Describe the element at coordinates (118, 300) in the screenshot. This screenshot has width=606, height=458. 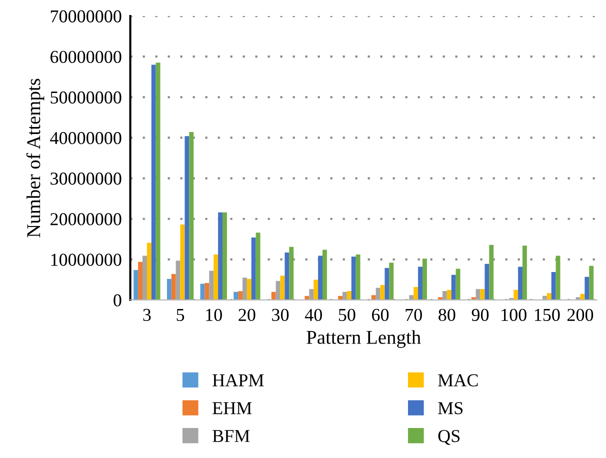
I see `y-tick-label: 0` at that location.